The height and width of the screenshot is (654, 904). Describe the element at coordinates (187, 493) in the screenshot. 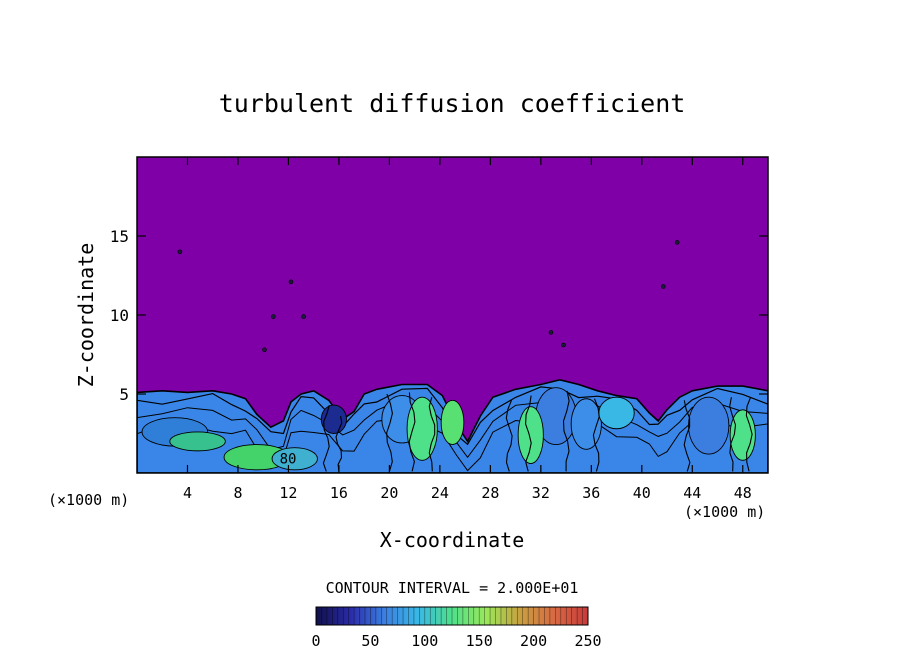

I see `x-tick-label: 4` at that location.